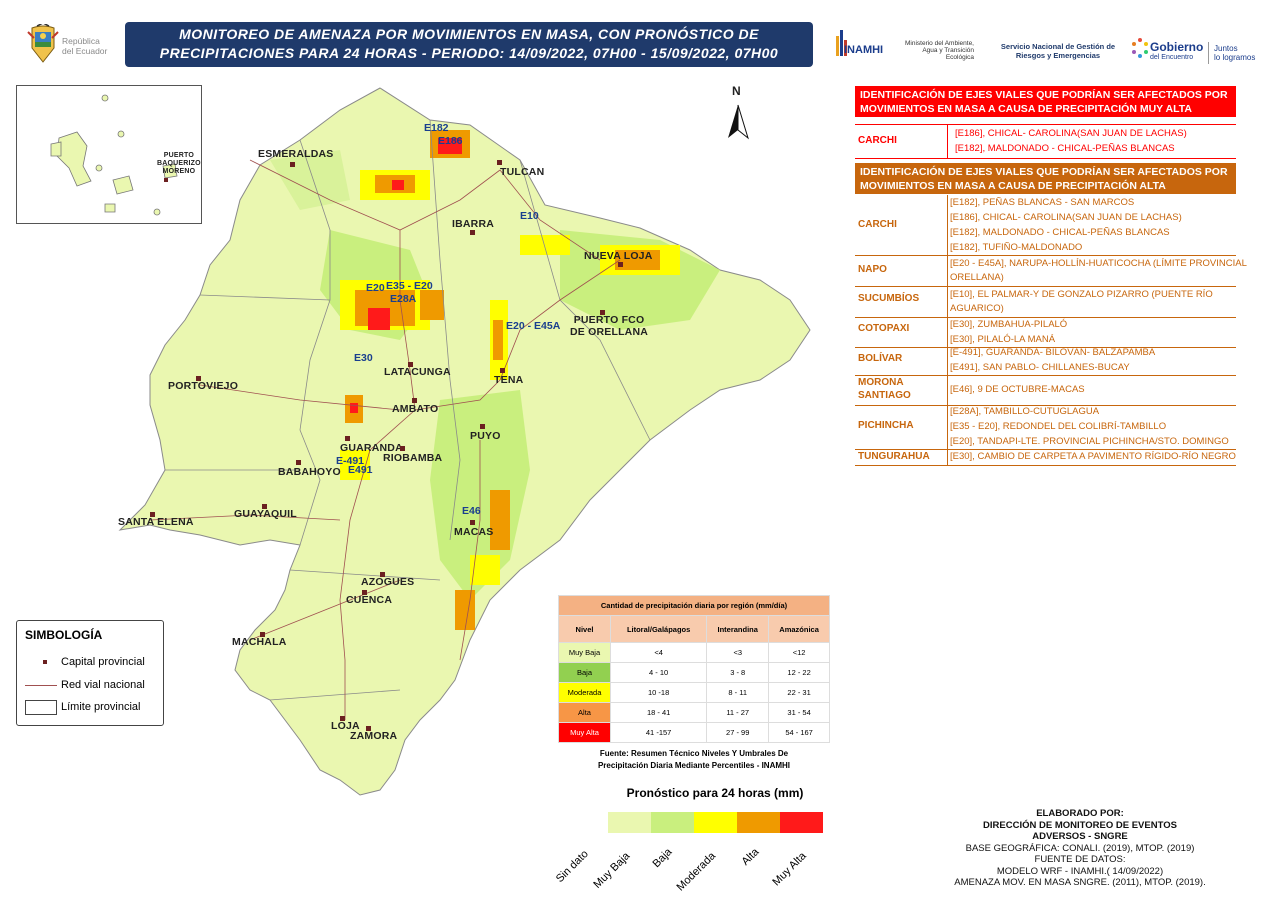  Describe the element at coordinates (947, 141) in the screenshot. I see `col-divider` at that location.